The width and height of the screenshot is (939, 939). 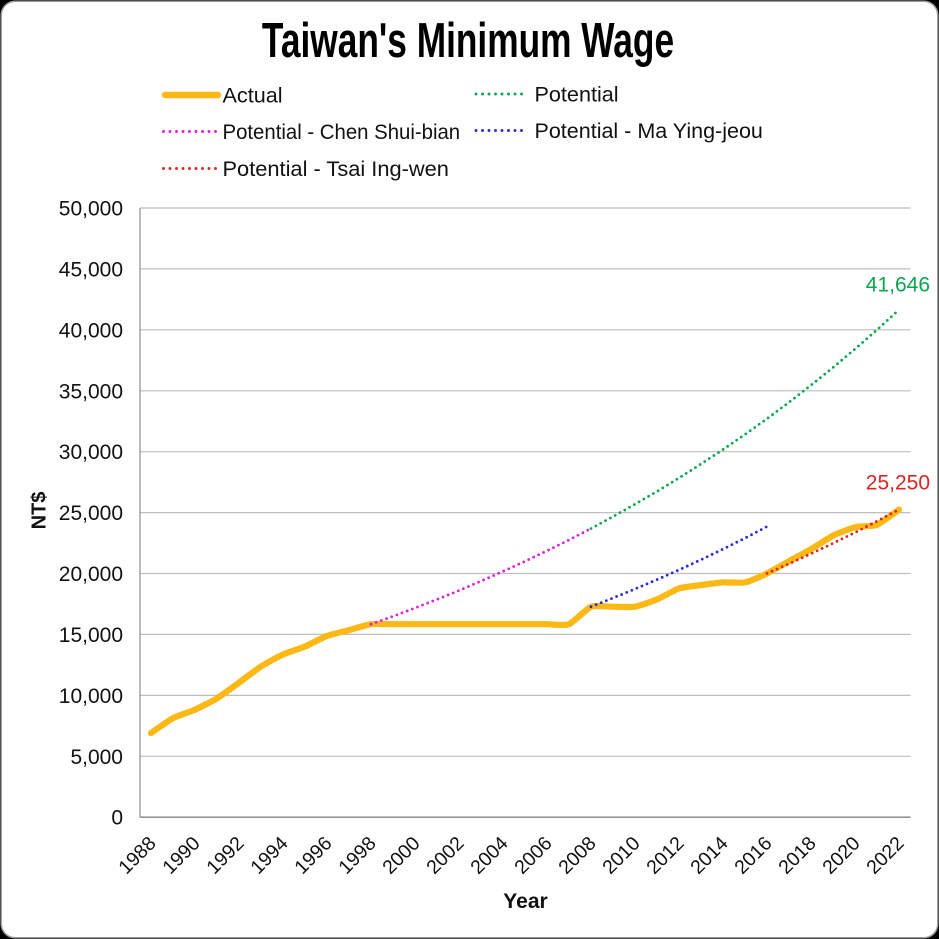 What do you see at coordinates (96, 757) in the screenshot?
I see `svg-text: 5,000` at bounding box center [96, 757].